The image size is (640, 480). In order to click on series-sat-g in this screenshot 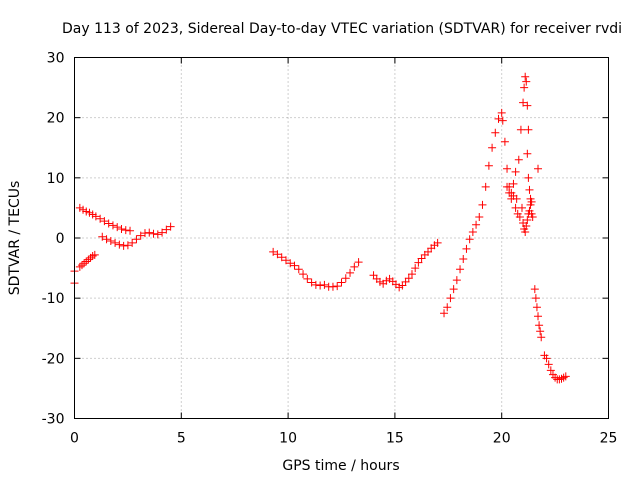, I will do `click(515, 137)`.